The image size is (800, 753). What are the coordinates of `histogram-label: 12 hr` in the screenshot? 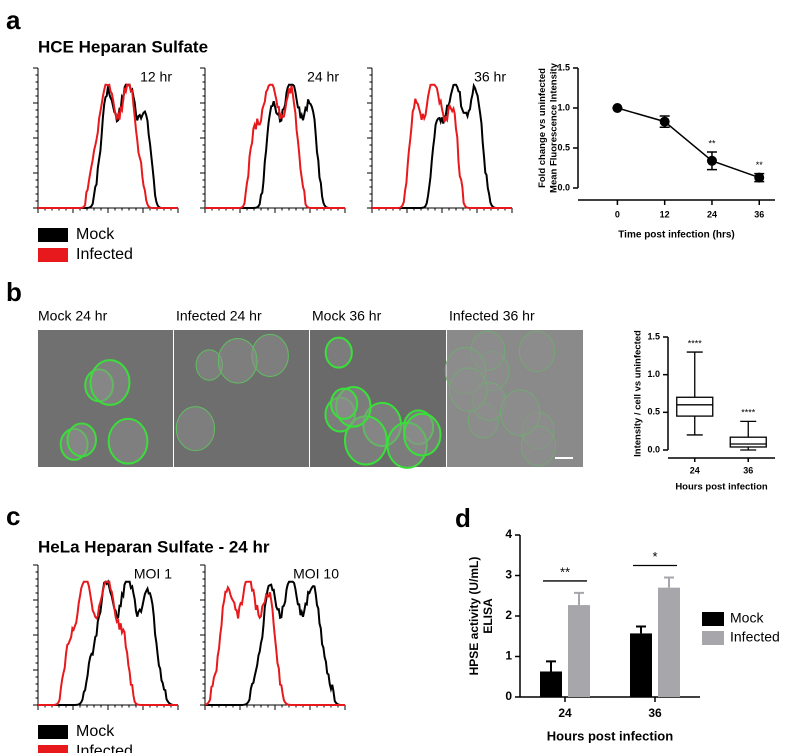 It's located at (156, 77).